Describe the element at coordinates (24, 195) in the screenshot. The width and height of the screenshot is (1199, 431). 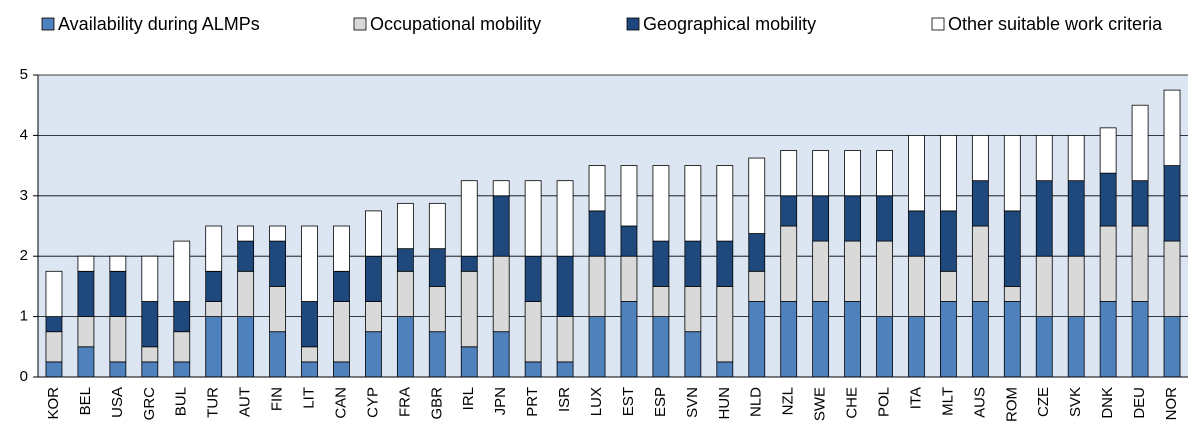
I see `y-tick-label: 3` at that location.